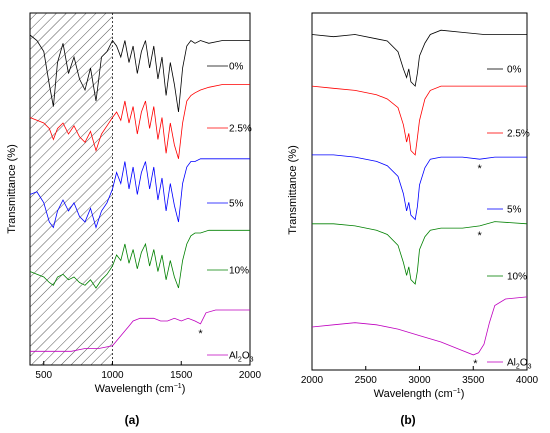  I want to click on hatched-region, so click(71, 189).